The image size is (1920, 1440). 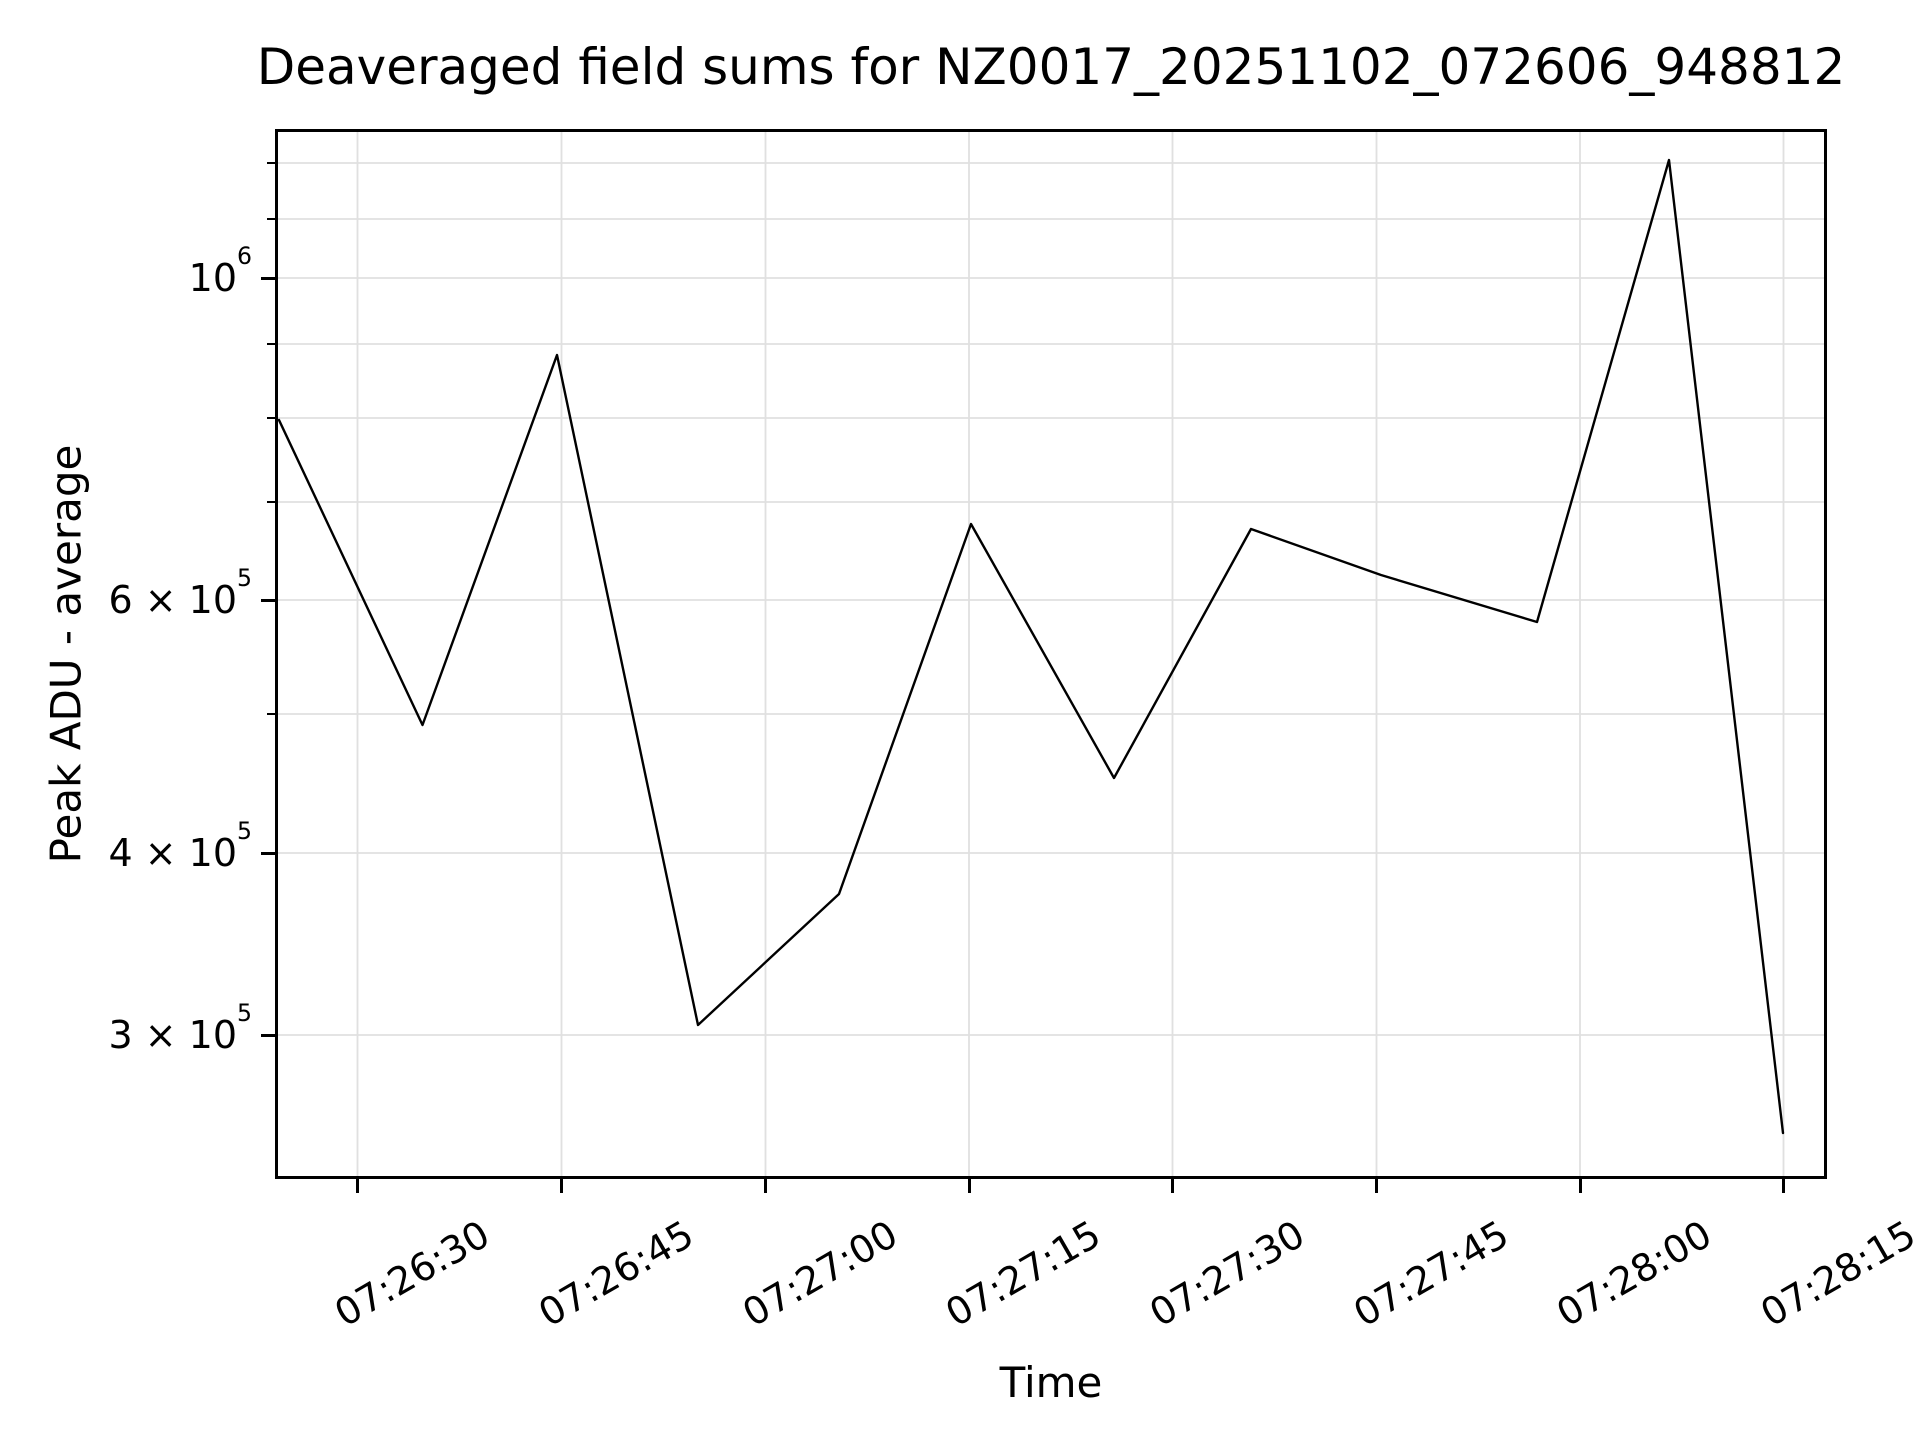 I want to click on y-tick-label: 106, so click(x=126, y=273).